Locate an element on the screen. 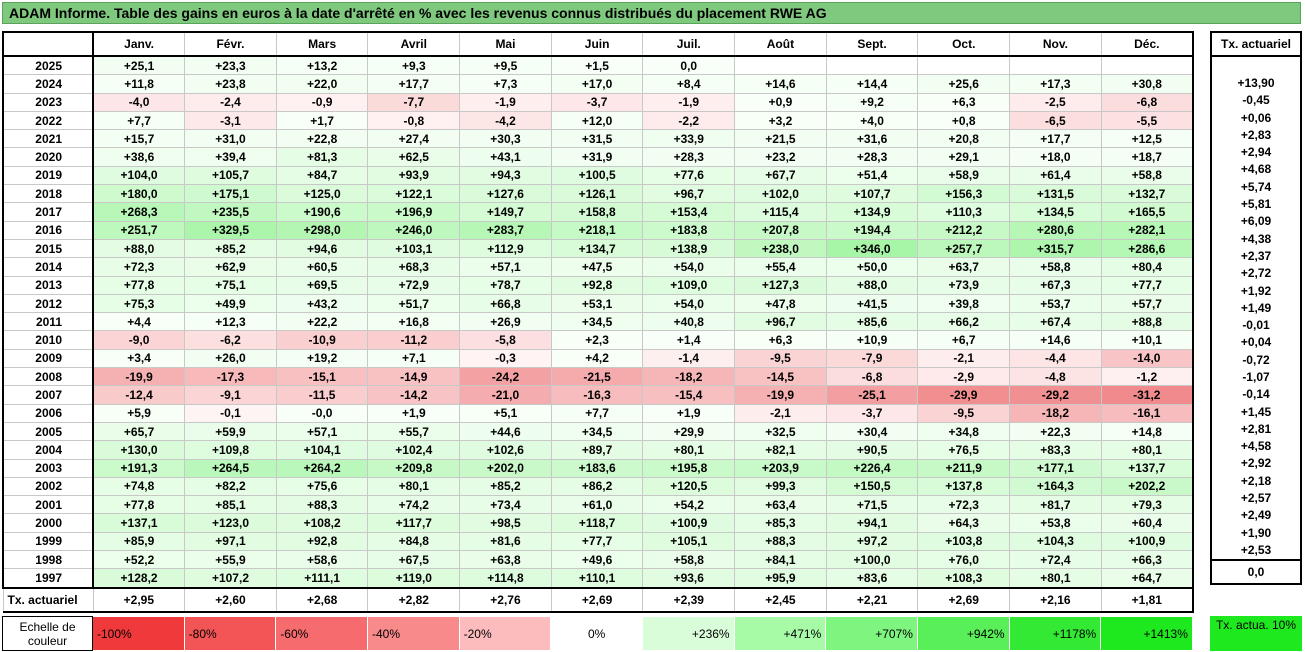 The height and width of the screenshot is (652, 1305). gain-cell: -18,2 is located at coordinates (689, 377).